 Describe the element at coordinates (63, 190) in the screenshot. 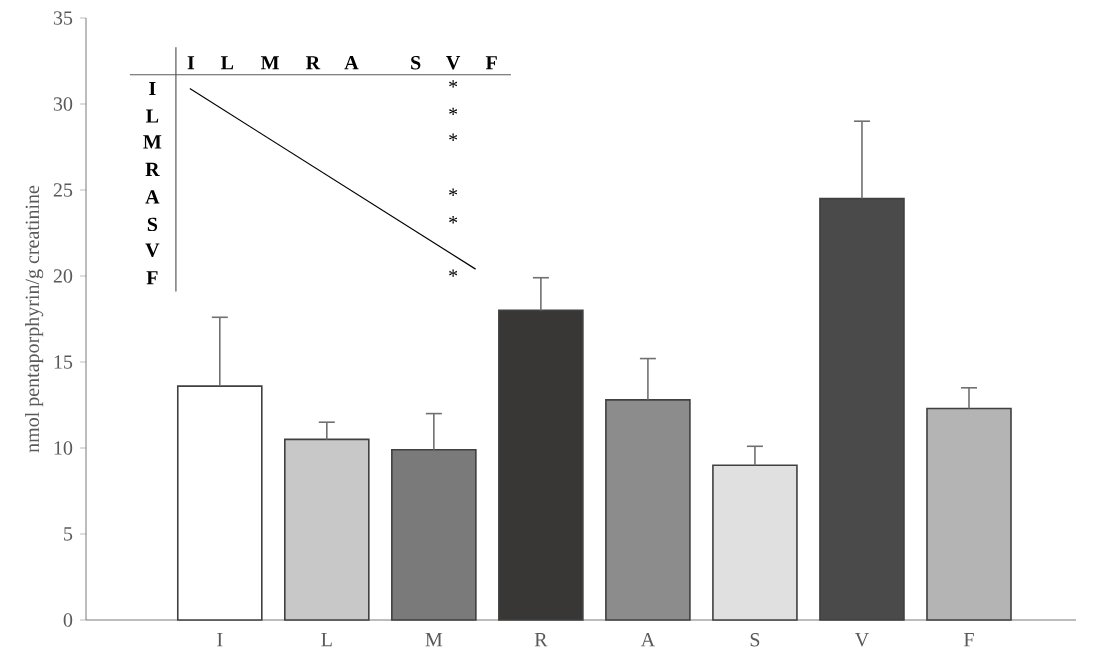

I see `y-tick-label: 25` at that location.